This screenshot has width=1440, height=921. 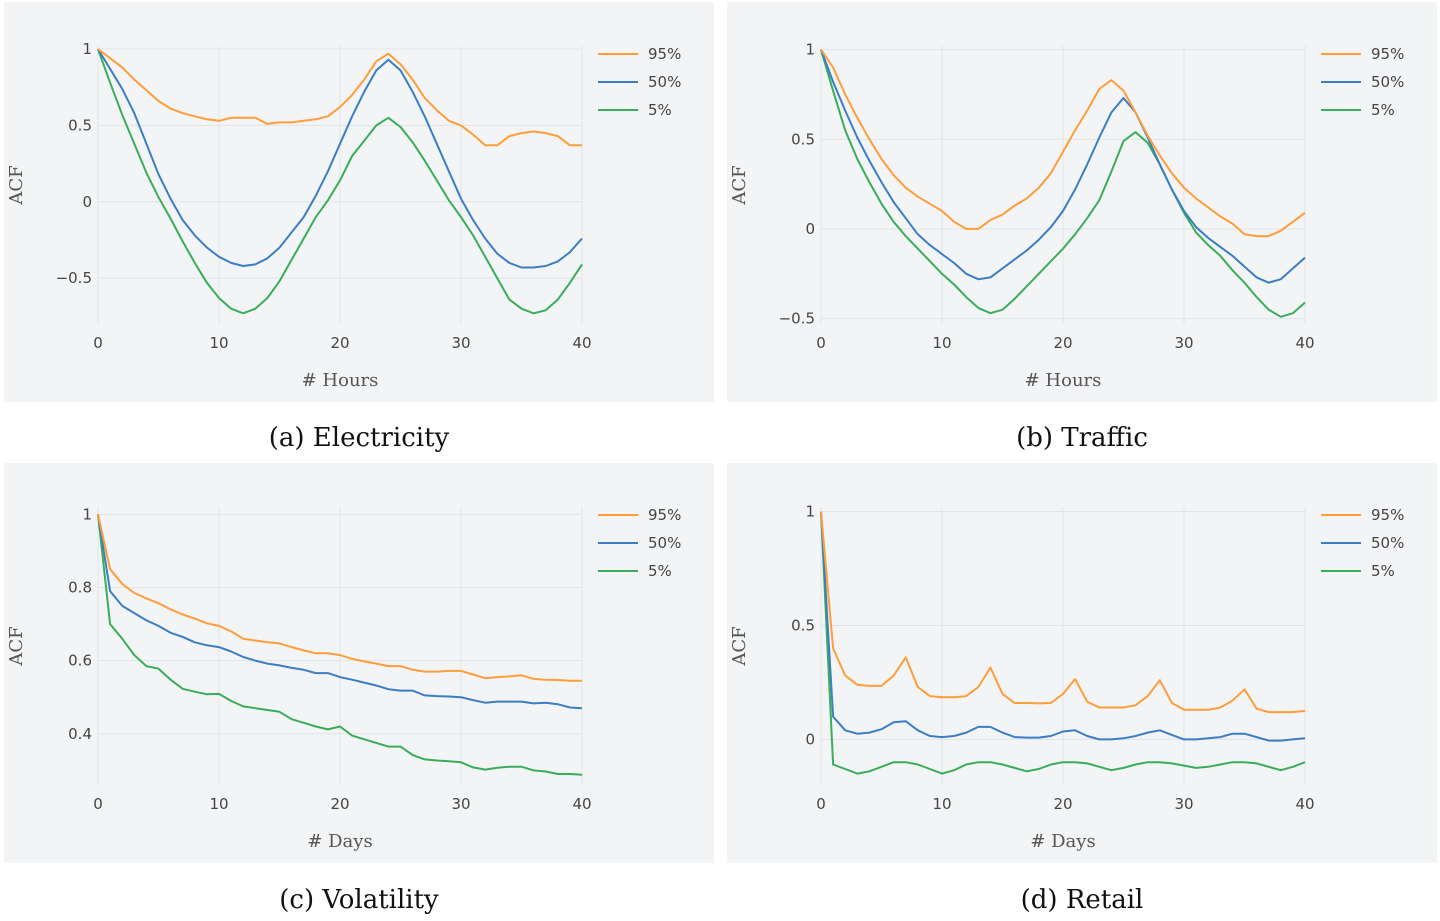 I want to click on caption-traffic: (b) Traffic, so click(x=1082, y=438).